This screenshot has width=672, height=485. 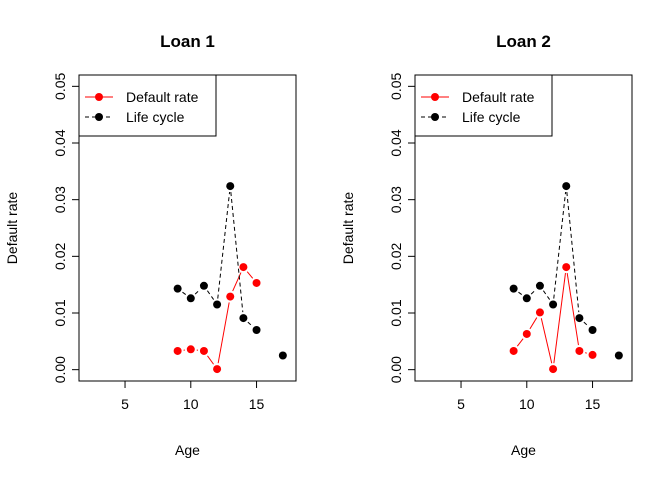 I want to click on series-life-cycle, so click(x=230, y=270).